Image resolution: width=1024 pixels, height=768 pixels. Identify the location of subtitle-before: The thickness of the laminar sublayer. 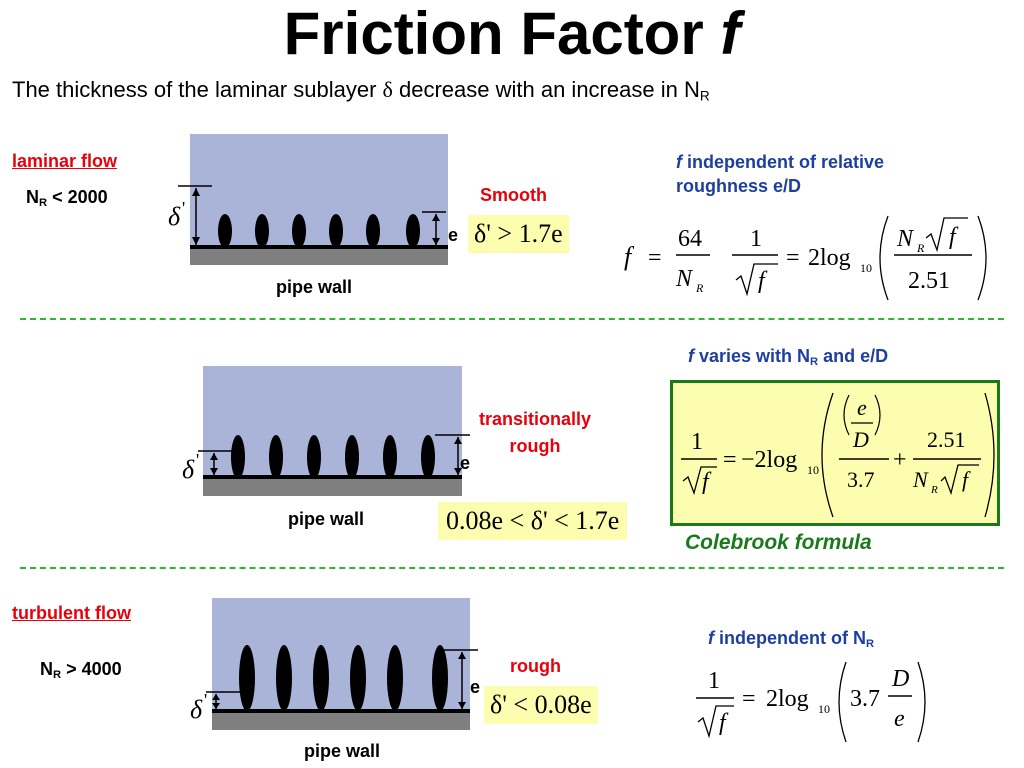
(197, 89).